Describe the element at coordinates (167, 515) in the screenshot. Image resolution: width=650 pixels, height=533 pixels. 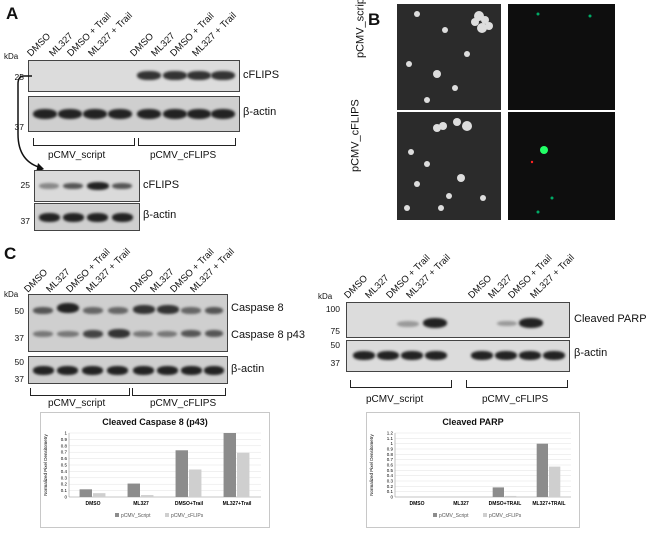
I see `legend-swatch` at that location.